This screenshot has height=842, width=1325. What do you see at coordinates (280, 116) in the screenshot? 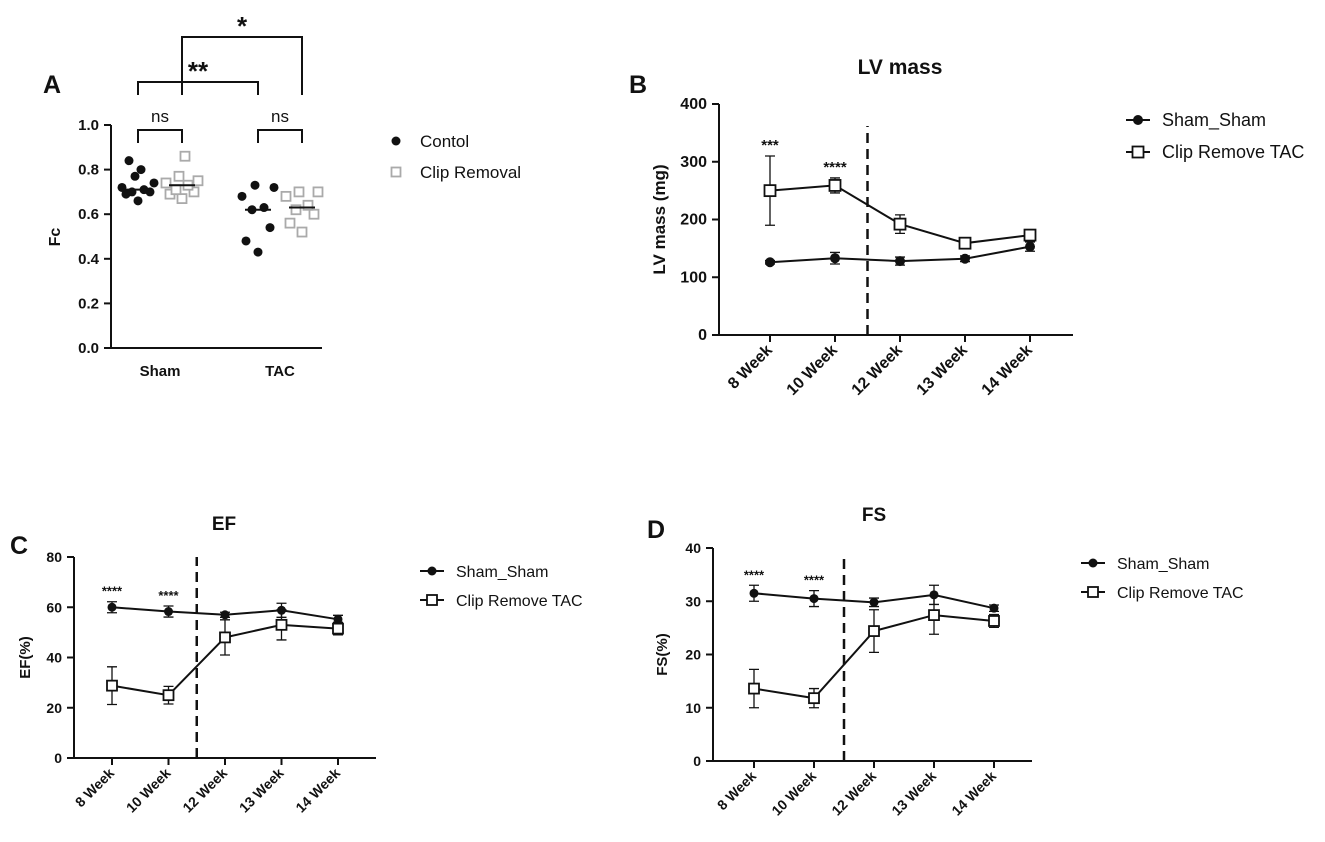
I see `significance-label-a: ns` at bounding box center [280, 116].